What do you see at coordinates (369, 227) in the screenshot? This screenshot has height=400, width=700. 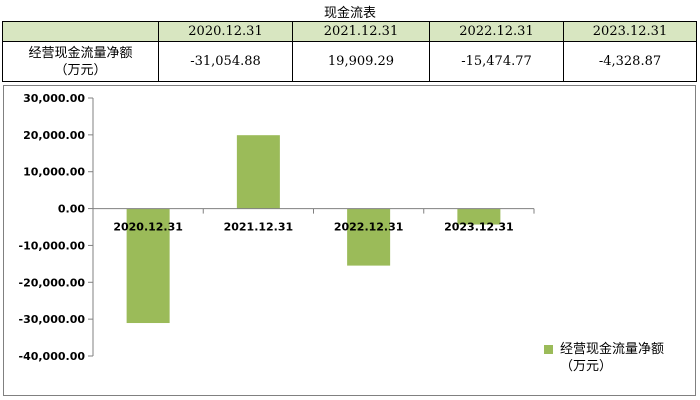 I see `x-tick-label: 2022.12.31` at bounding box center [369, 227].